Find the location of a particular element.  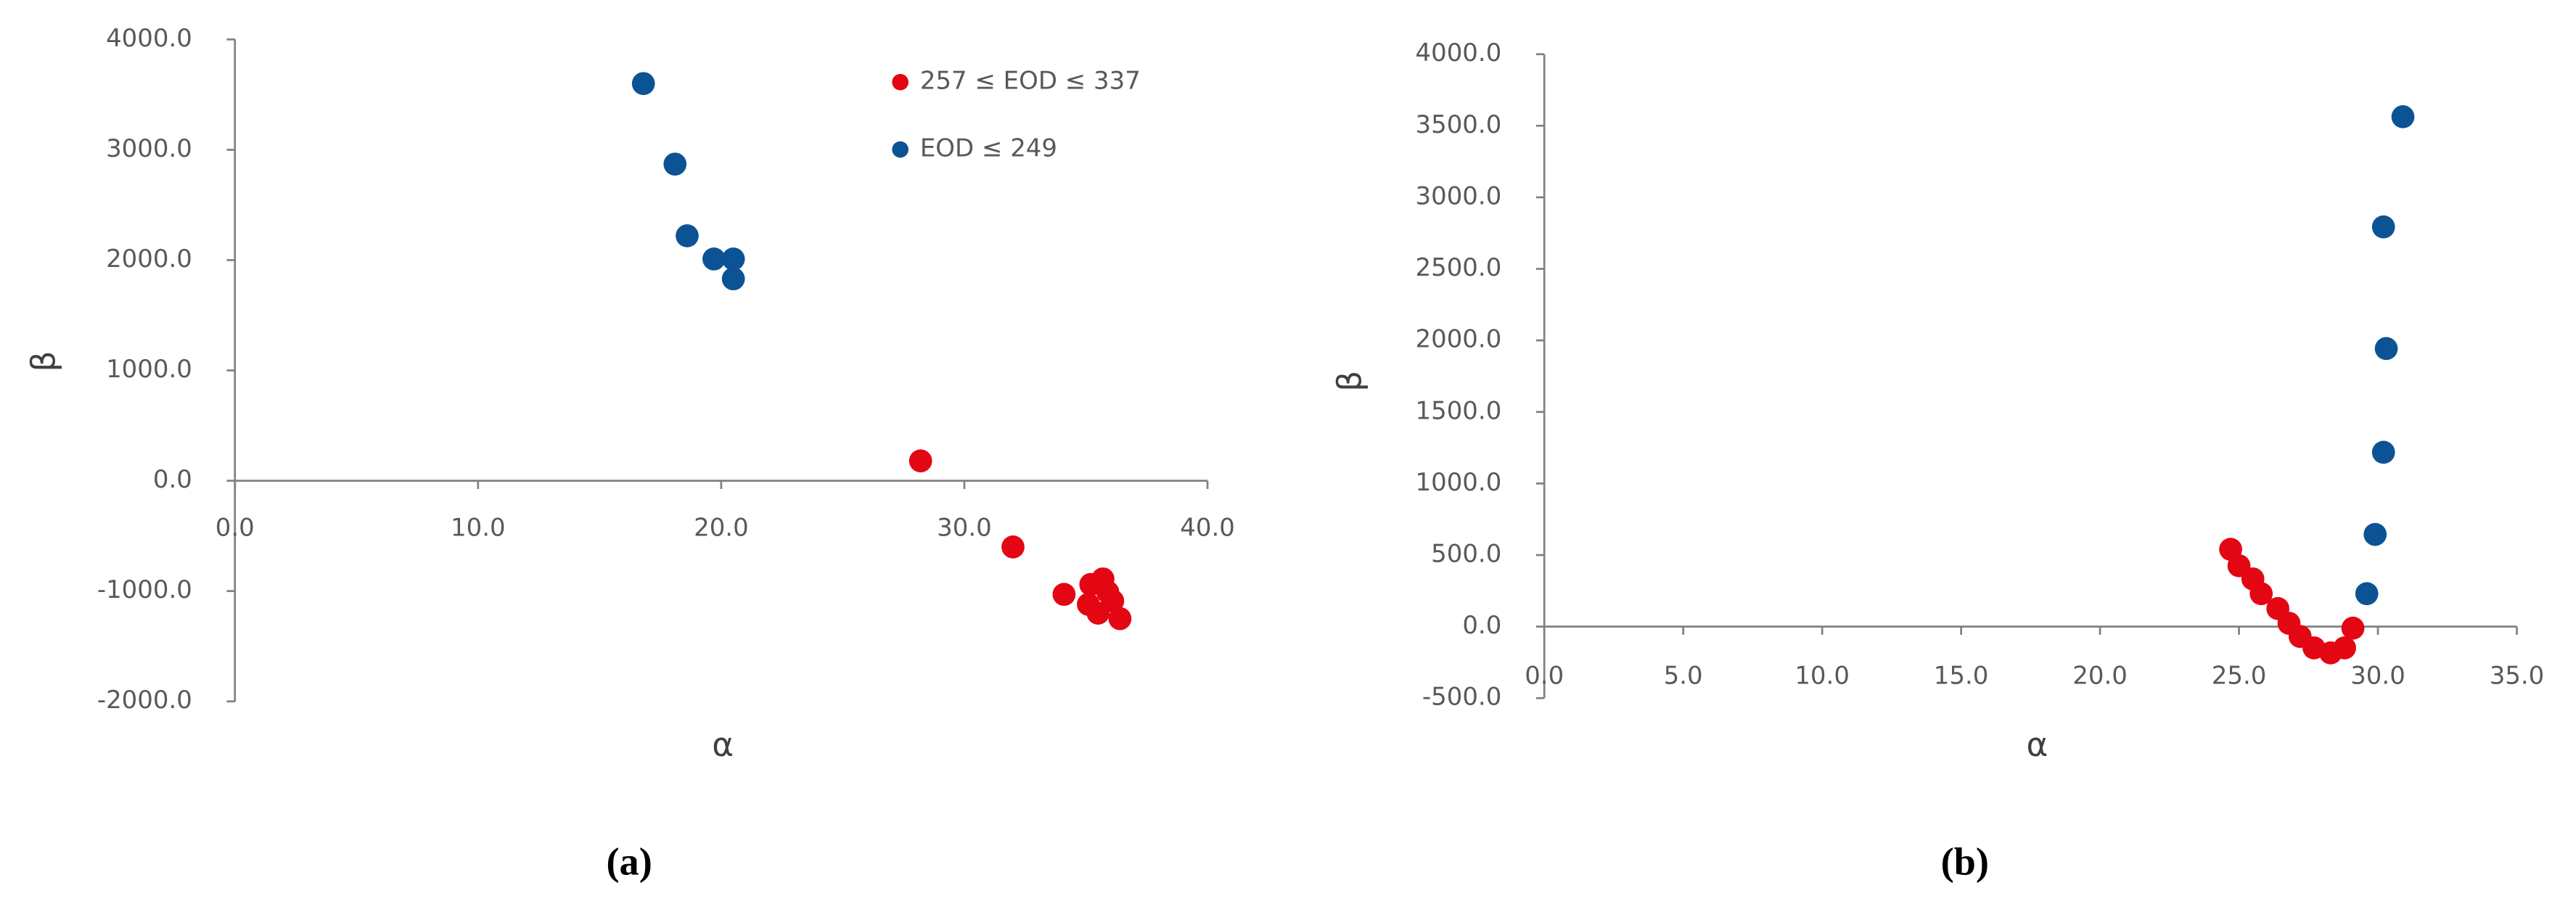

y-tick-label: -2000.0 is located at coordinates (144, 700).